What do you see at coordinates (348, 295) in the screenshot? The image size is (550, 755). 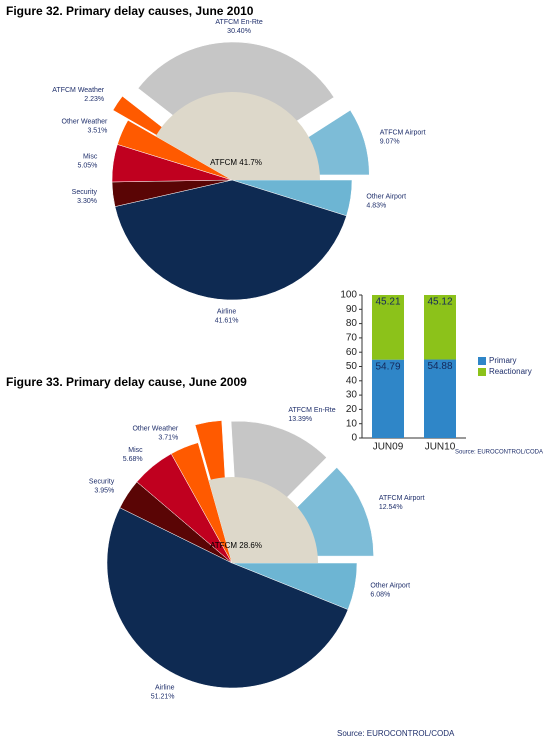 I see `y-tick-label: 100` at bounding box center [348, 295].